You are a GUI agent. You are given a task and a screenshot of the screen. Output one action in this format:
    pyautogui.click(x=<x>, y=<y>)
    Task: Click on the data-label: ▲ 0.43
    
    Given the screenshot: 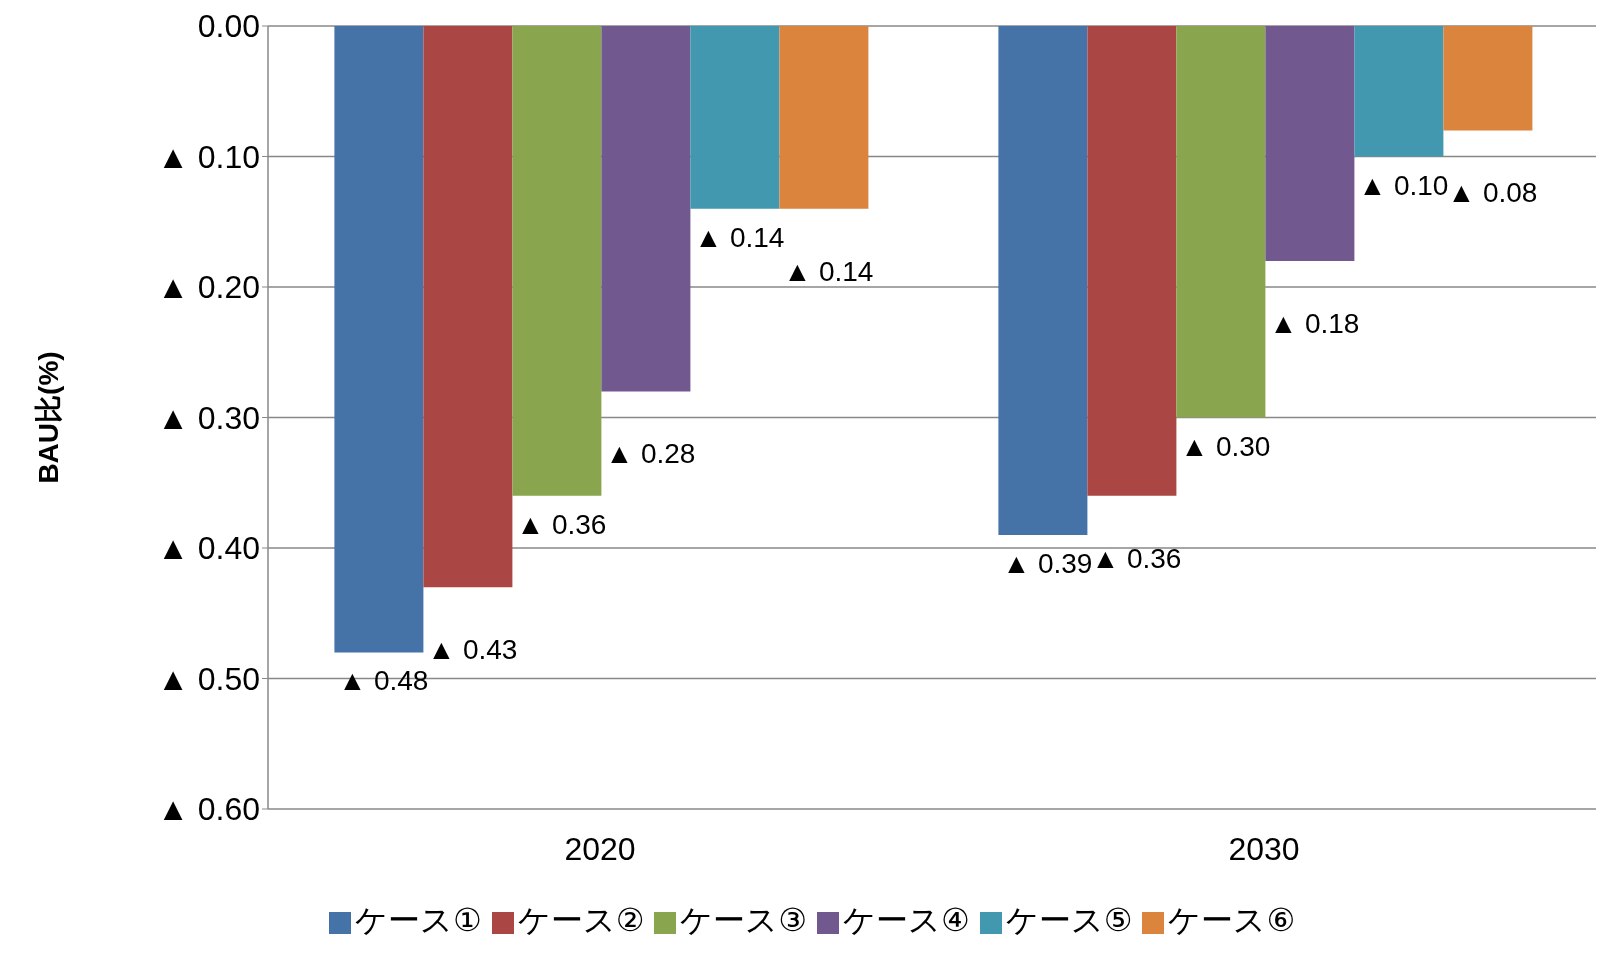 What is the action you would take?
    pyautogui.click(x=472, y=650)
    